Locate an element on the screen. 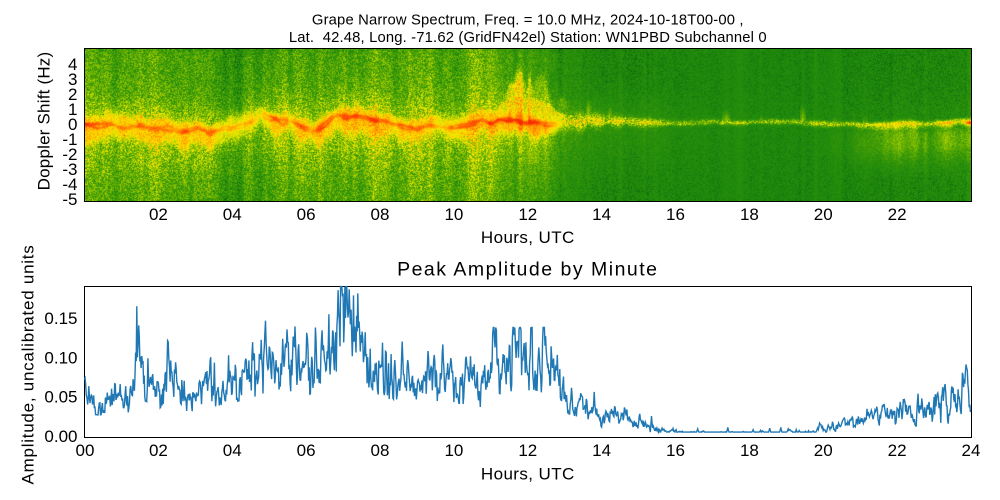 The width and height of the screenshot is (1000, 500). svg-text: -5 is located at coordinates (69, 199).